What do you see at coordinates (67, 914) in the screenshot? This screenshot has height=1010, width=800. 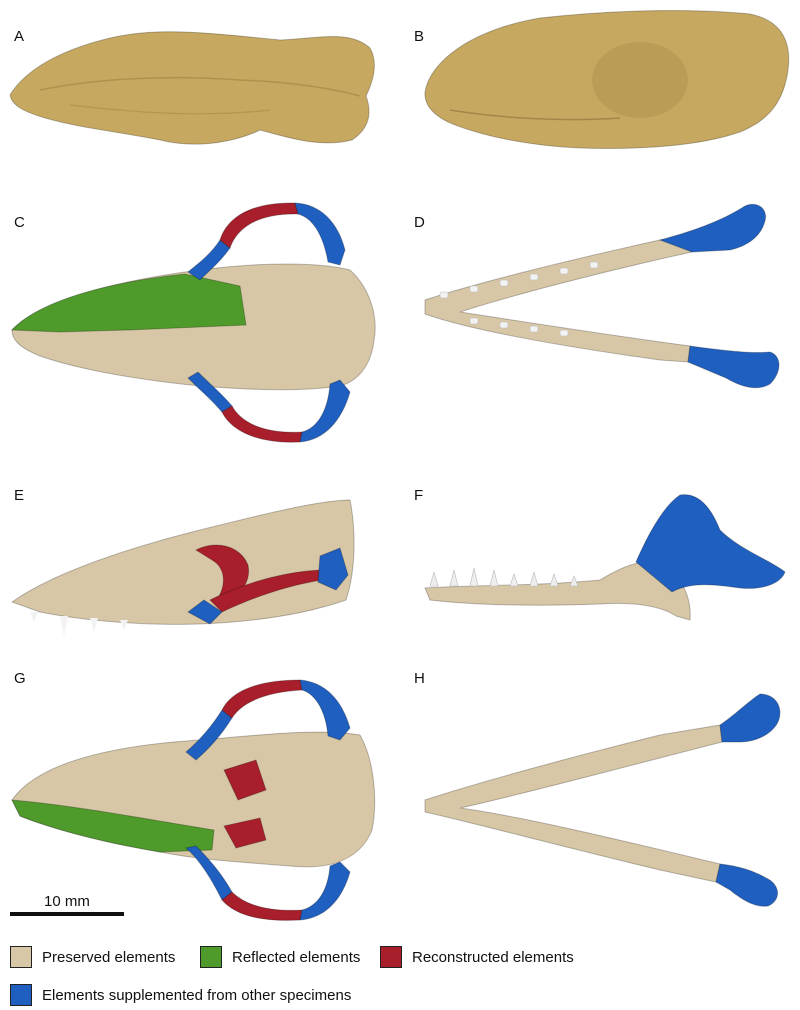 I see `scale-bar` at bounding box center [67, 914].